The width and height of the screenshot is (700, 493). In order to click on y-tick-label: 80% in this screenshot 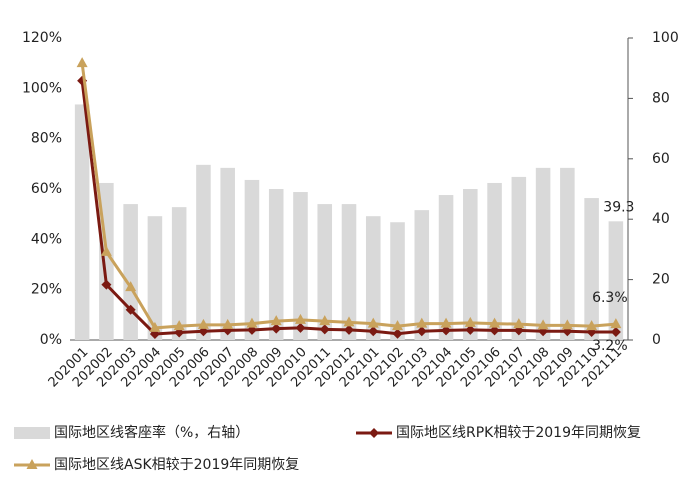, I will do `click(46, 139)`.